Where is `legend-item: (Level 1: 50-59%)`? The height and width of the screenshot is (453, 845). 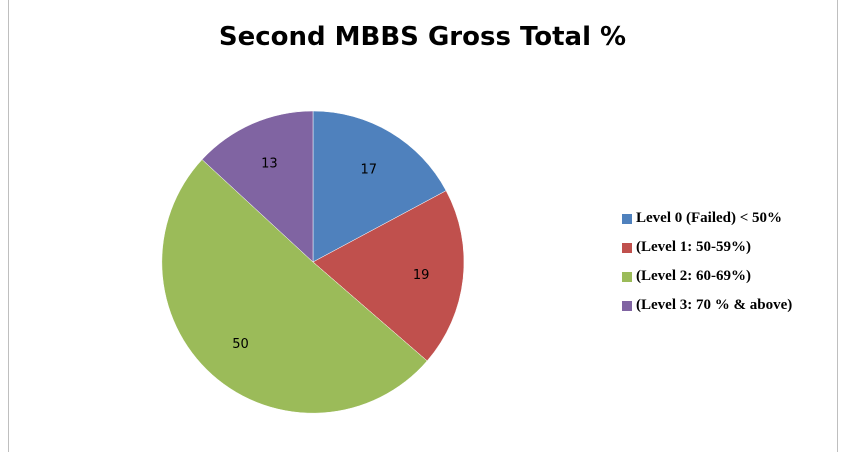
legend-item: (Level 1: 50-59%) is located at coordinates (707, 247).